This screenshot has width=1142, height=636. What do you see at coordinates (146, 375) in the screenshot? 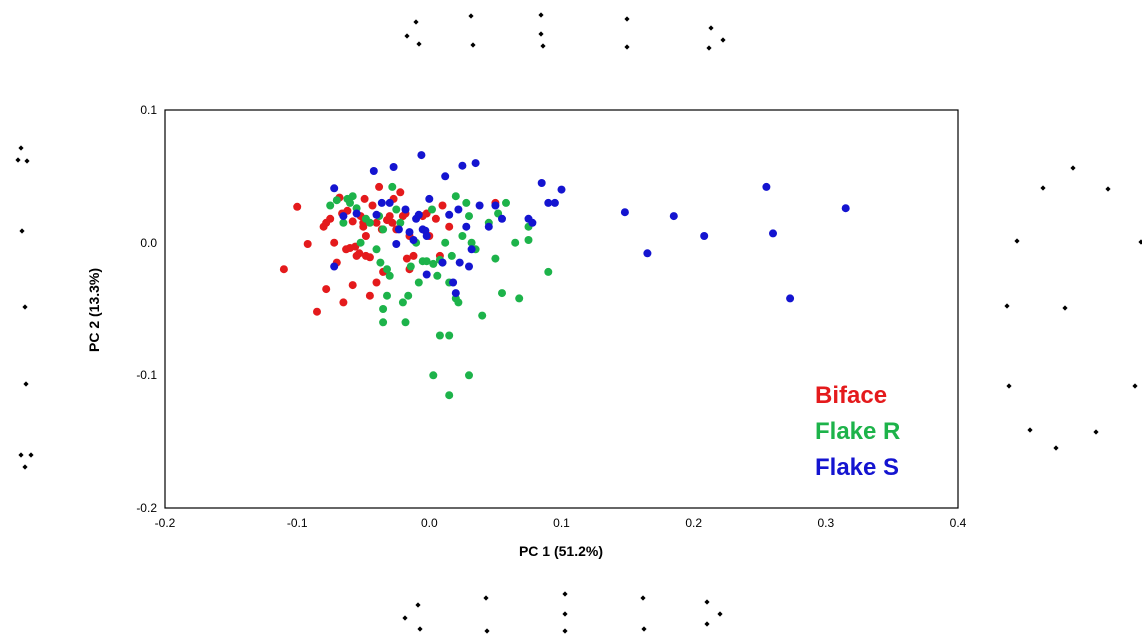
I see `y-tick-label: -0.1` at bounding box center [146, 375].